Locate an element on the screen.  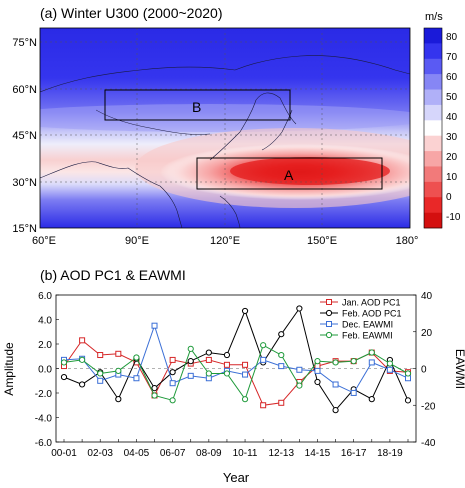
y-axis-label-right: EAWMI is located at coordinates (459, 369).